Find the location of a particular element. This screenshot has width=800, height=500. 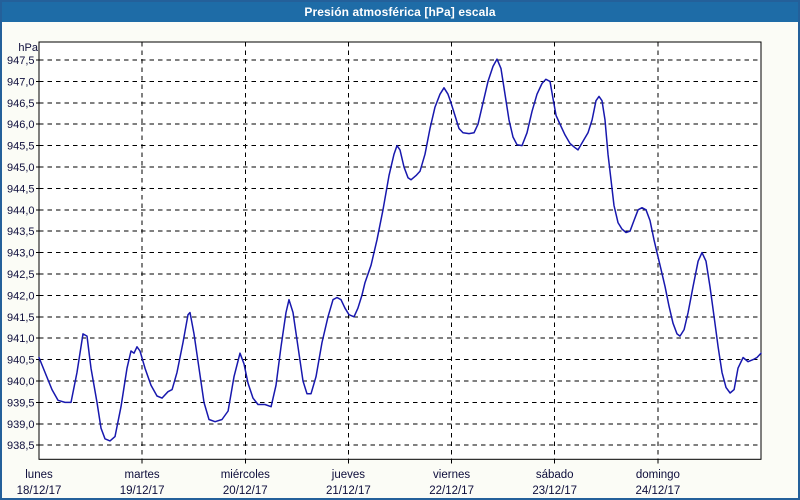

x-day-label: jueves is located at coordinates (348, 475).